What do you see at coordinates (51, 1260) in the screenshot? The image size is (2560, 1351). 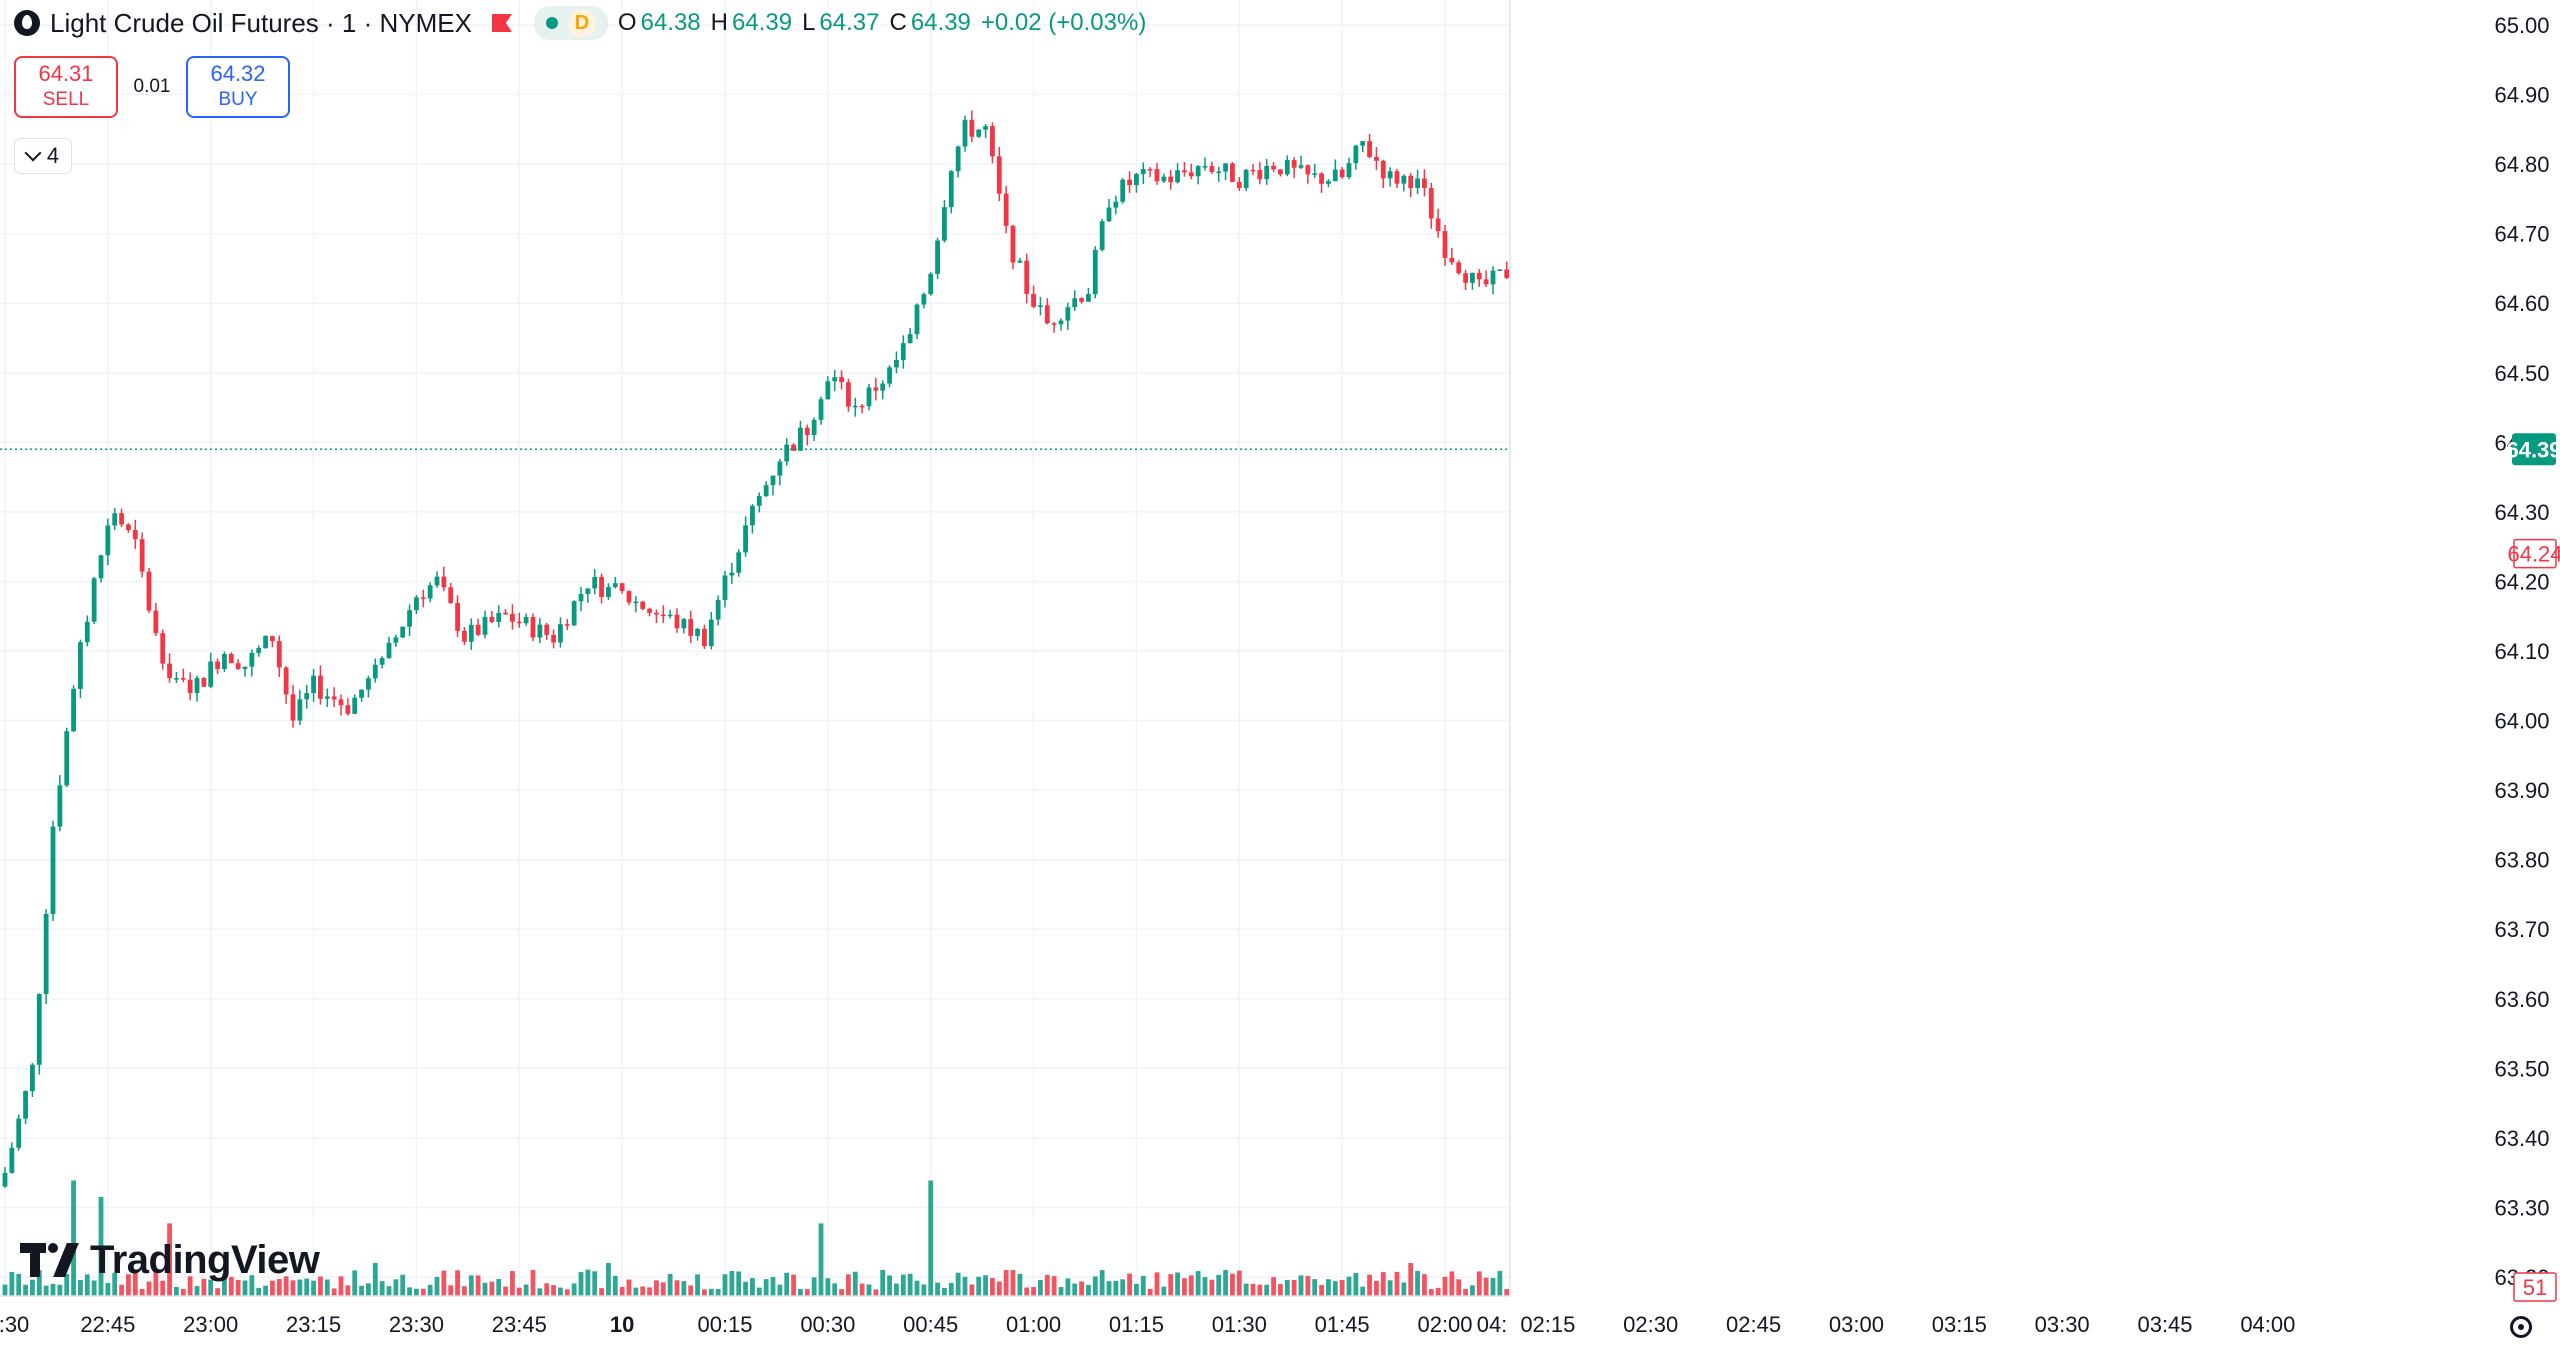 I see `tradingview-logo-icon` at bounding box center [51, 1260].